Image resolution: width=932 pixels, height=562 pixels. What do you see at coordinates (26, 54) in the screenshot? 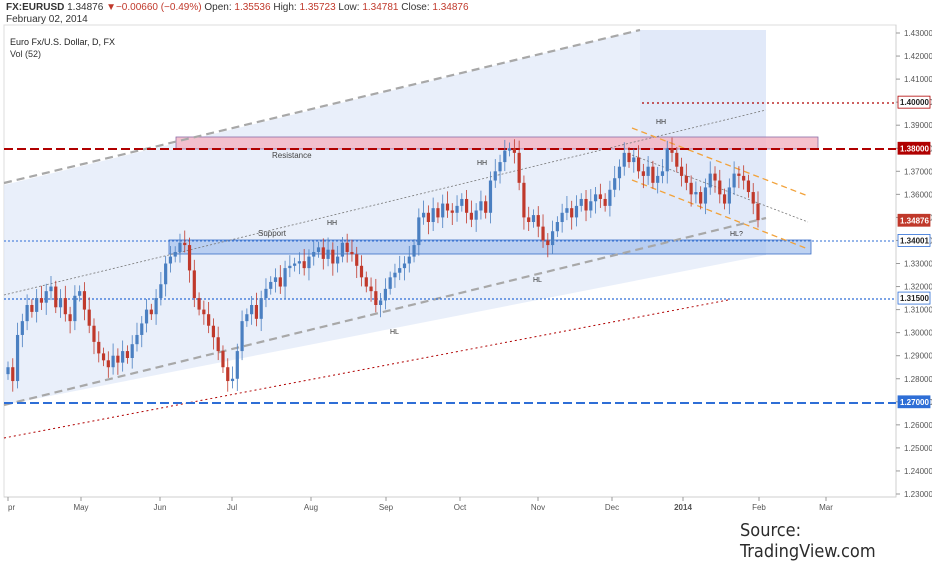
I see `volume-legend: Vol (52)` at bounding box center [26, 54].